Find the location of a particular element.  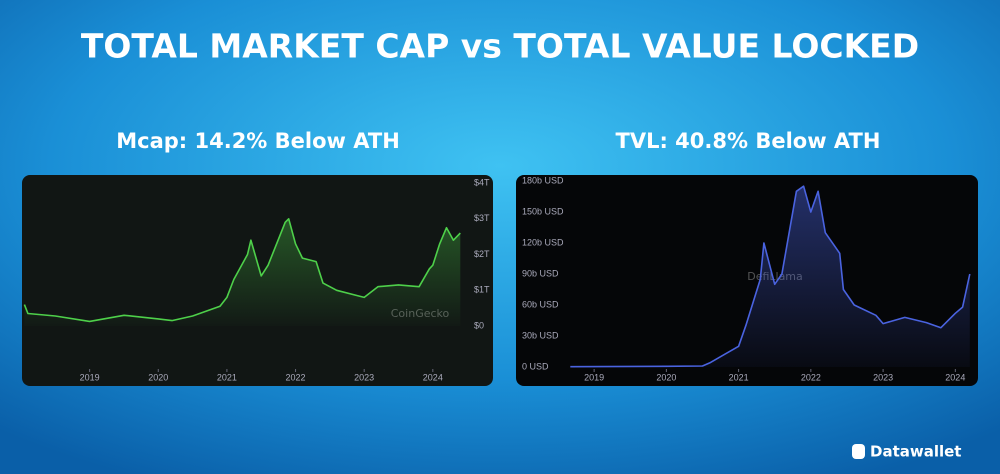

y-tick-label: 30b USD is located at coordinates (540, 335).